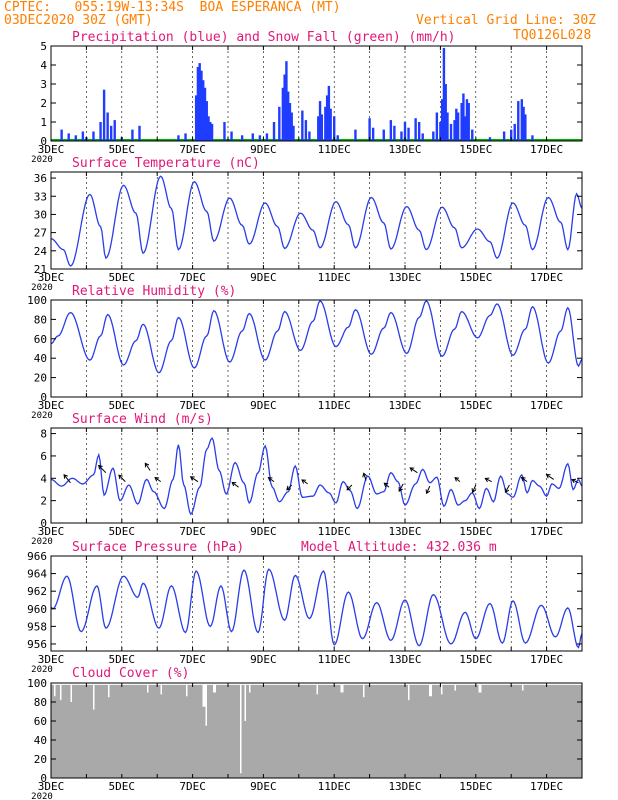  Describe the element at coordinates (43, 122) in the screenshot. I see `precipitation-y-tick-label: 1` at that location.